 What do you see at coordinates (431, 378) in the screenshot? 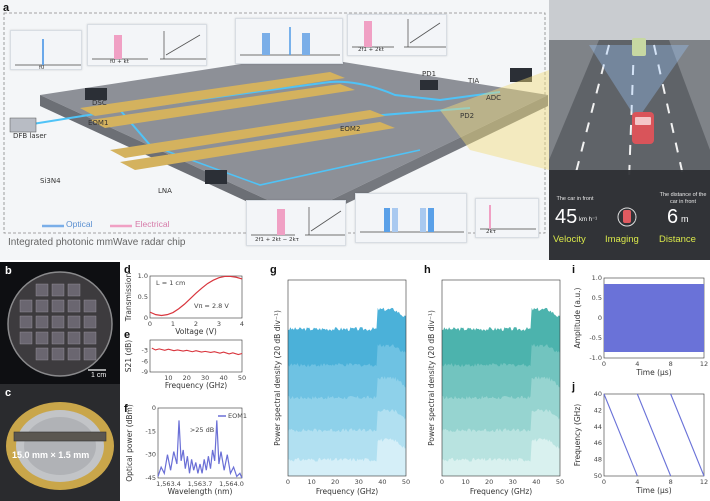
I see `h-ylabel: Power spectral density (20 dB div⁻¹)` at bounding box center [431, 378].